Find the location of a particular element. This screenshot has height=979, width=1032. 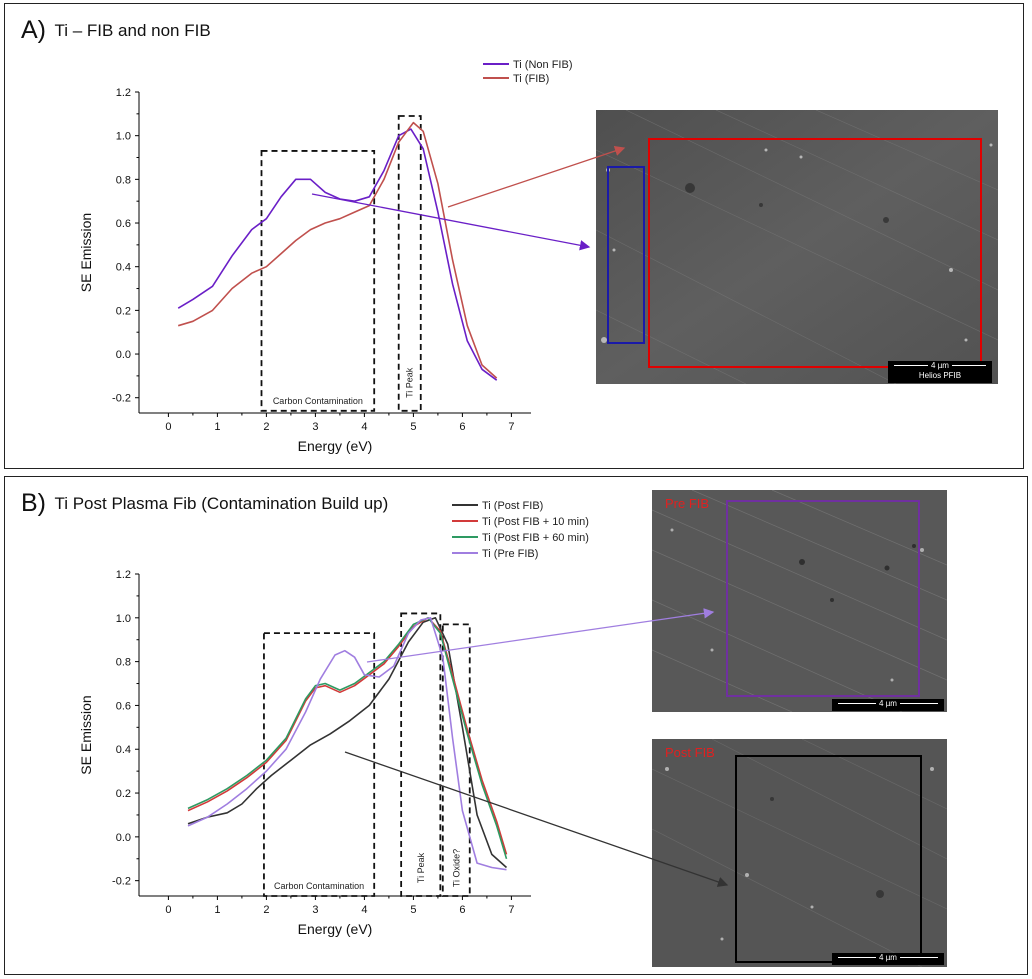

scale-bar-pre: 4 µm is located at coordinates (888, 705).